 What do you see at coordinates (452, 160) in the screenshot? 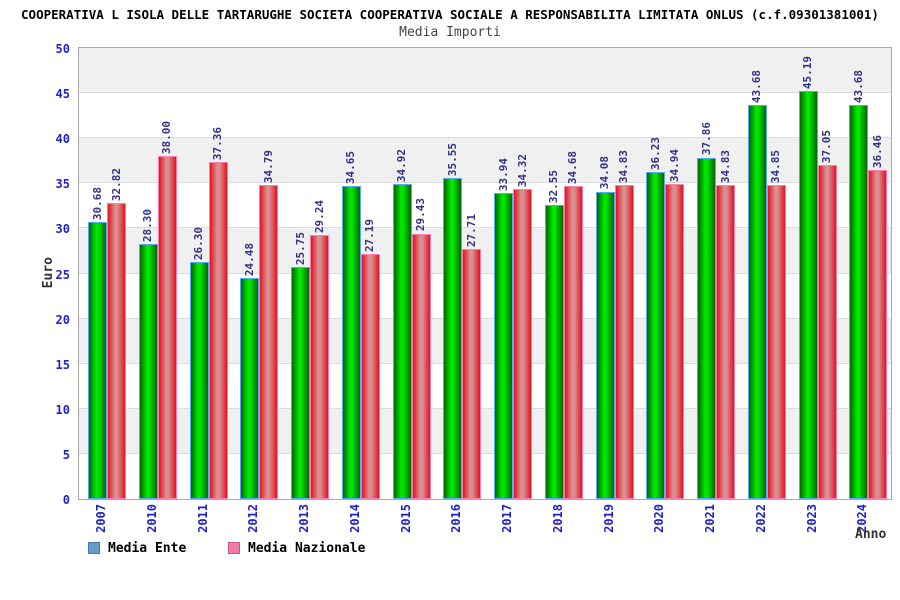
I see `bar-value-label: 35.55` at bounding box center [452, 160].